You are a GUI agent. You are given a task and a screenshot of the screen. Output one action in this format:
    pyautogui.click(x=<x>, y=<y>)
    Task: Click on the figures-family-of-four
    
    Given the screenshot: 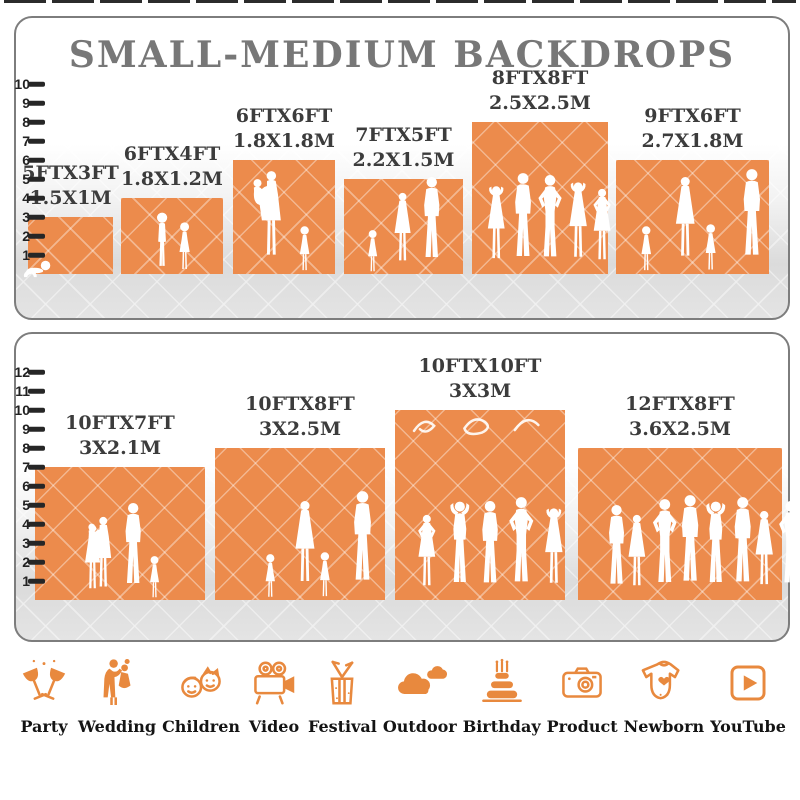 What is the action you would take?
    pyautogui.click(x=692, y=202)
    